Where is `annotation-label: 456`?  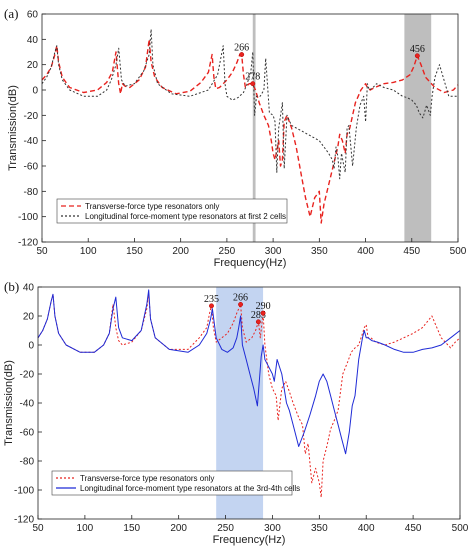
annotation-label: 456 is located at coordinates (417, 49).